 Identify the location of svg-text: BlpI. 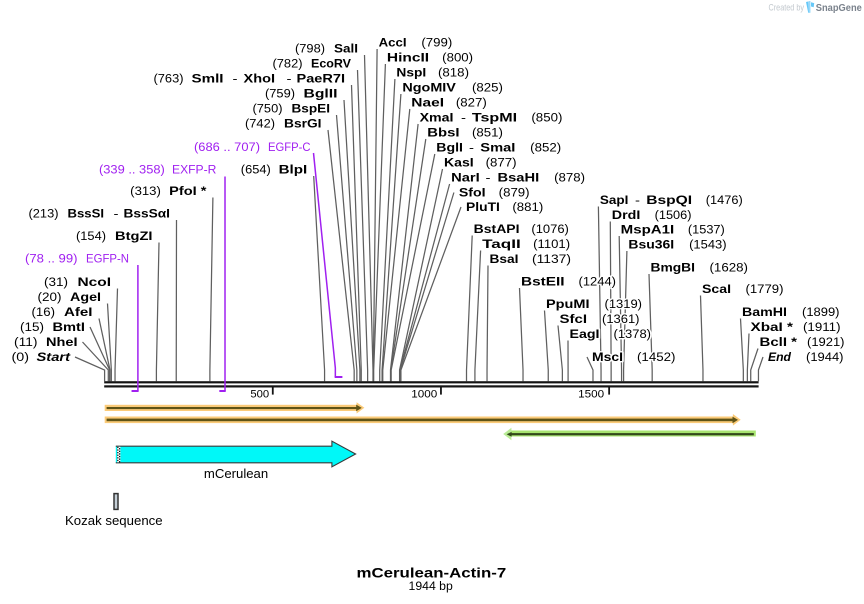
(293, 171).